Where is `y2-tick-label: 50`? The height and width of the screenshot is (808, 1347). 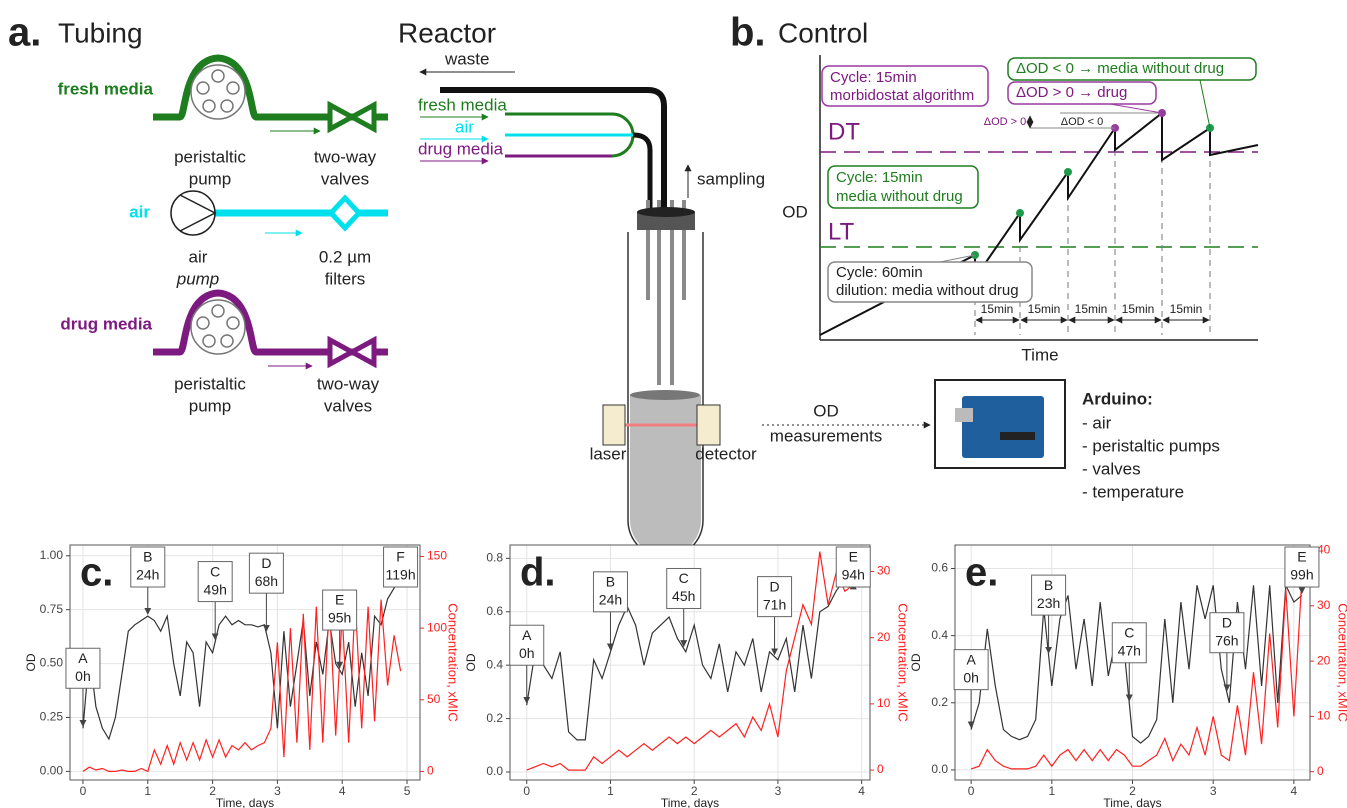 y2-tick-label: 50 is located at coordinates (434, 699).